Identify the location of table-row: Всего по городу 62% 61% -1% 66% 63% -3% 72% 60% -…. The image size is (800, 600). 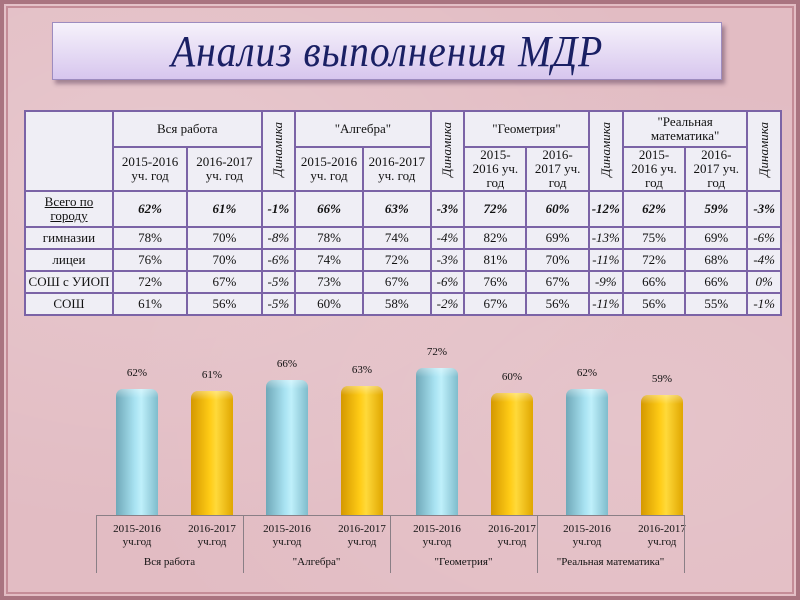
(403, 209).